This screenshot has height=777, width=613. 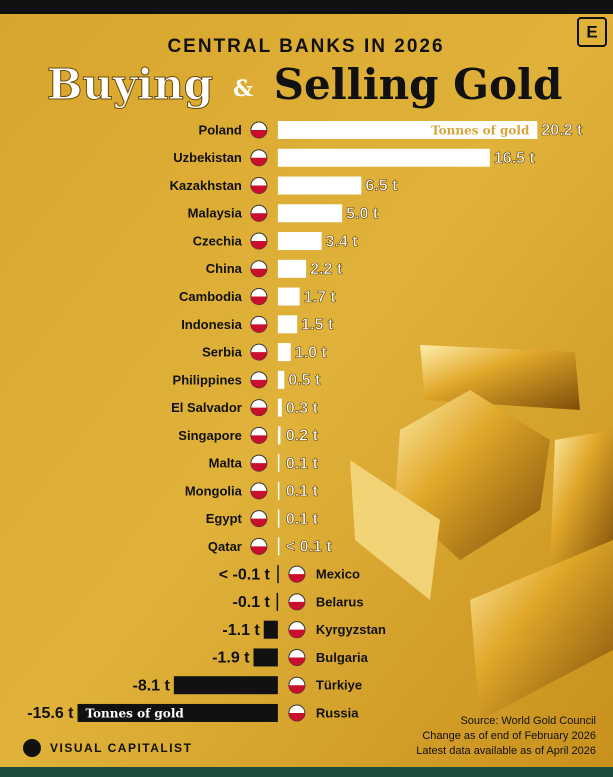 I want to click on value-label: -0.1 t, so click(x=252, y=602).